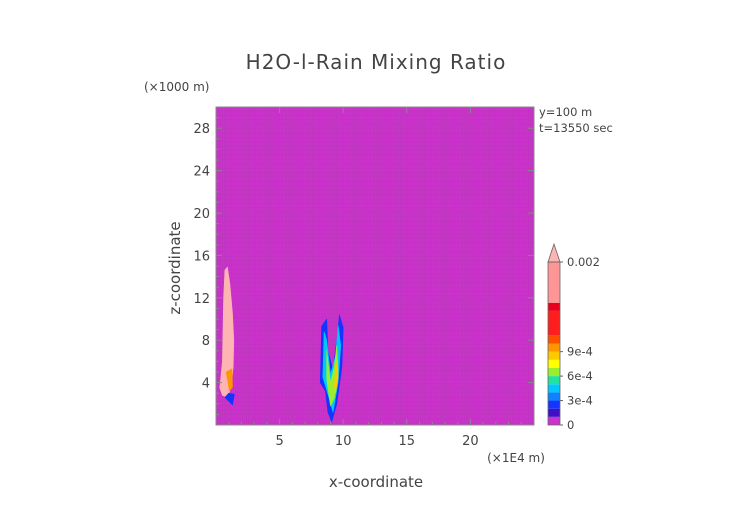 The width and height of the screenshot is (752, 532). Describe the element at coordinates (279, 441) in the screenshot. I see `x-tick-label: 5` at that location.